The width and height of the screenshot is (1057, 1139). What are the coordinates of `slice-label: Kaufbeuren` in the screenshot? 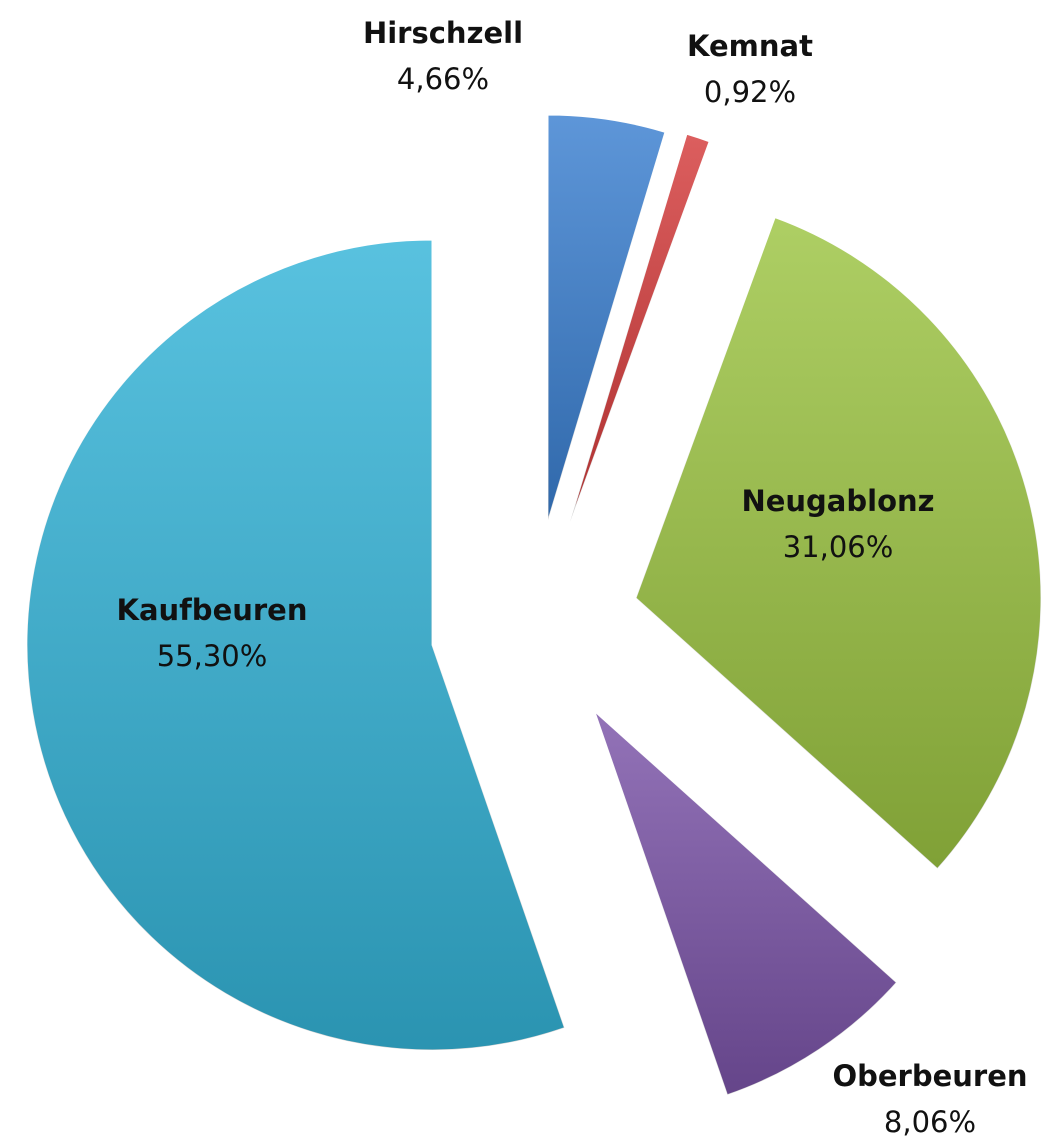 It's located at (212, 610).